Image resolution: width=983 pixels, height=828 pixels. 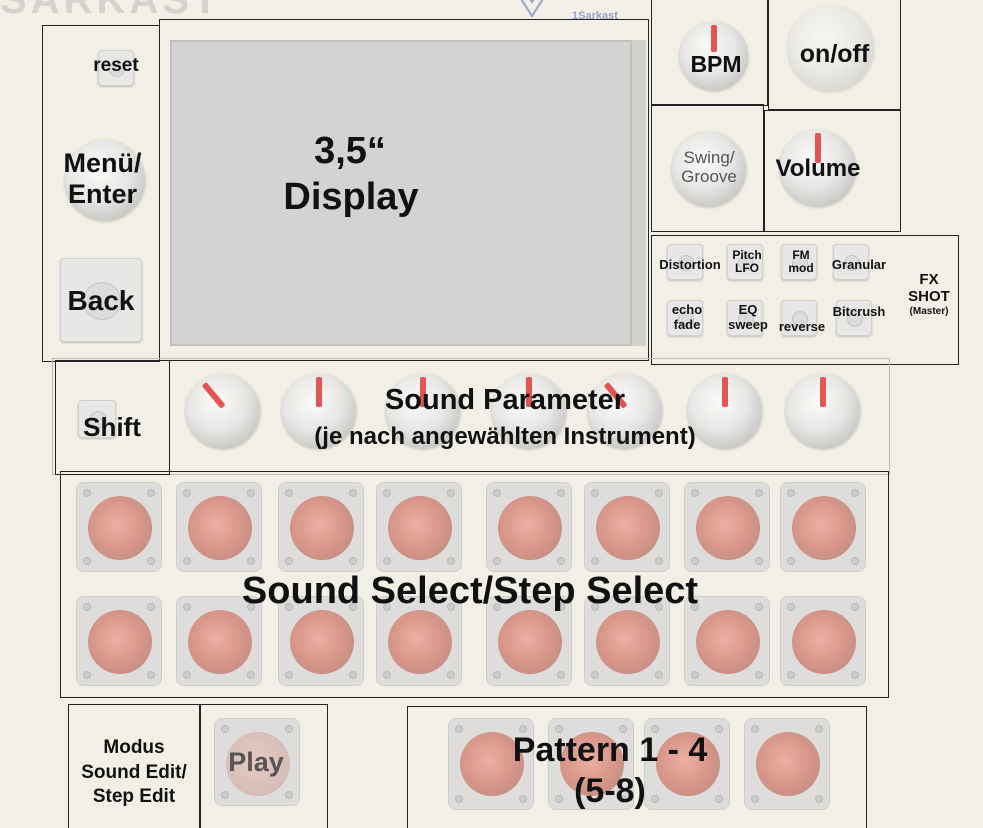 I want to click on sound-parameter-subtitle: (je nach angewählten Instrument), so click(x=505, y=436).